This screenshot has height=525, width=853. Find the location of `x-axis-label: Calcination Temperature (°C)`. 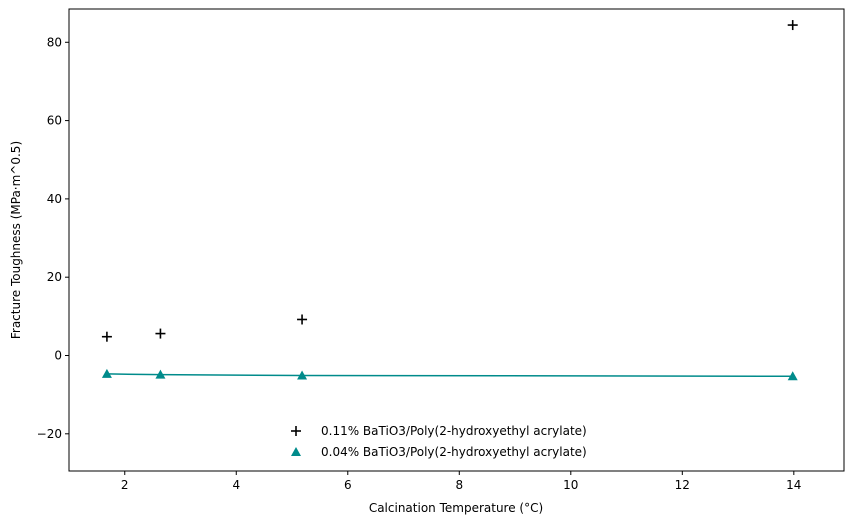

x-axis-label: Calcination Temperature (°C) is located at coordinates (456, 508).